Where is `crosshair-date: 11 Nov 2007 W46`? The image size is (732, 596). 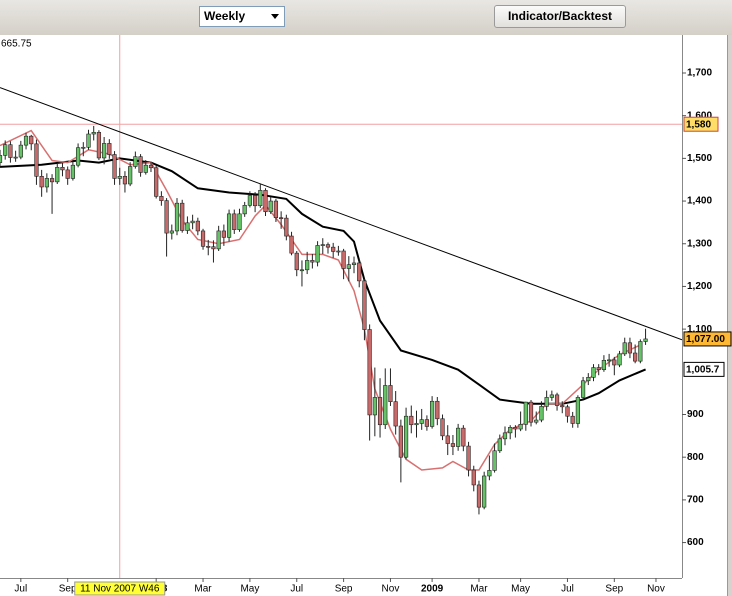
crosshair-date: 11 Nov 2007 W46 is located at coordinates (120, 589).